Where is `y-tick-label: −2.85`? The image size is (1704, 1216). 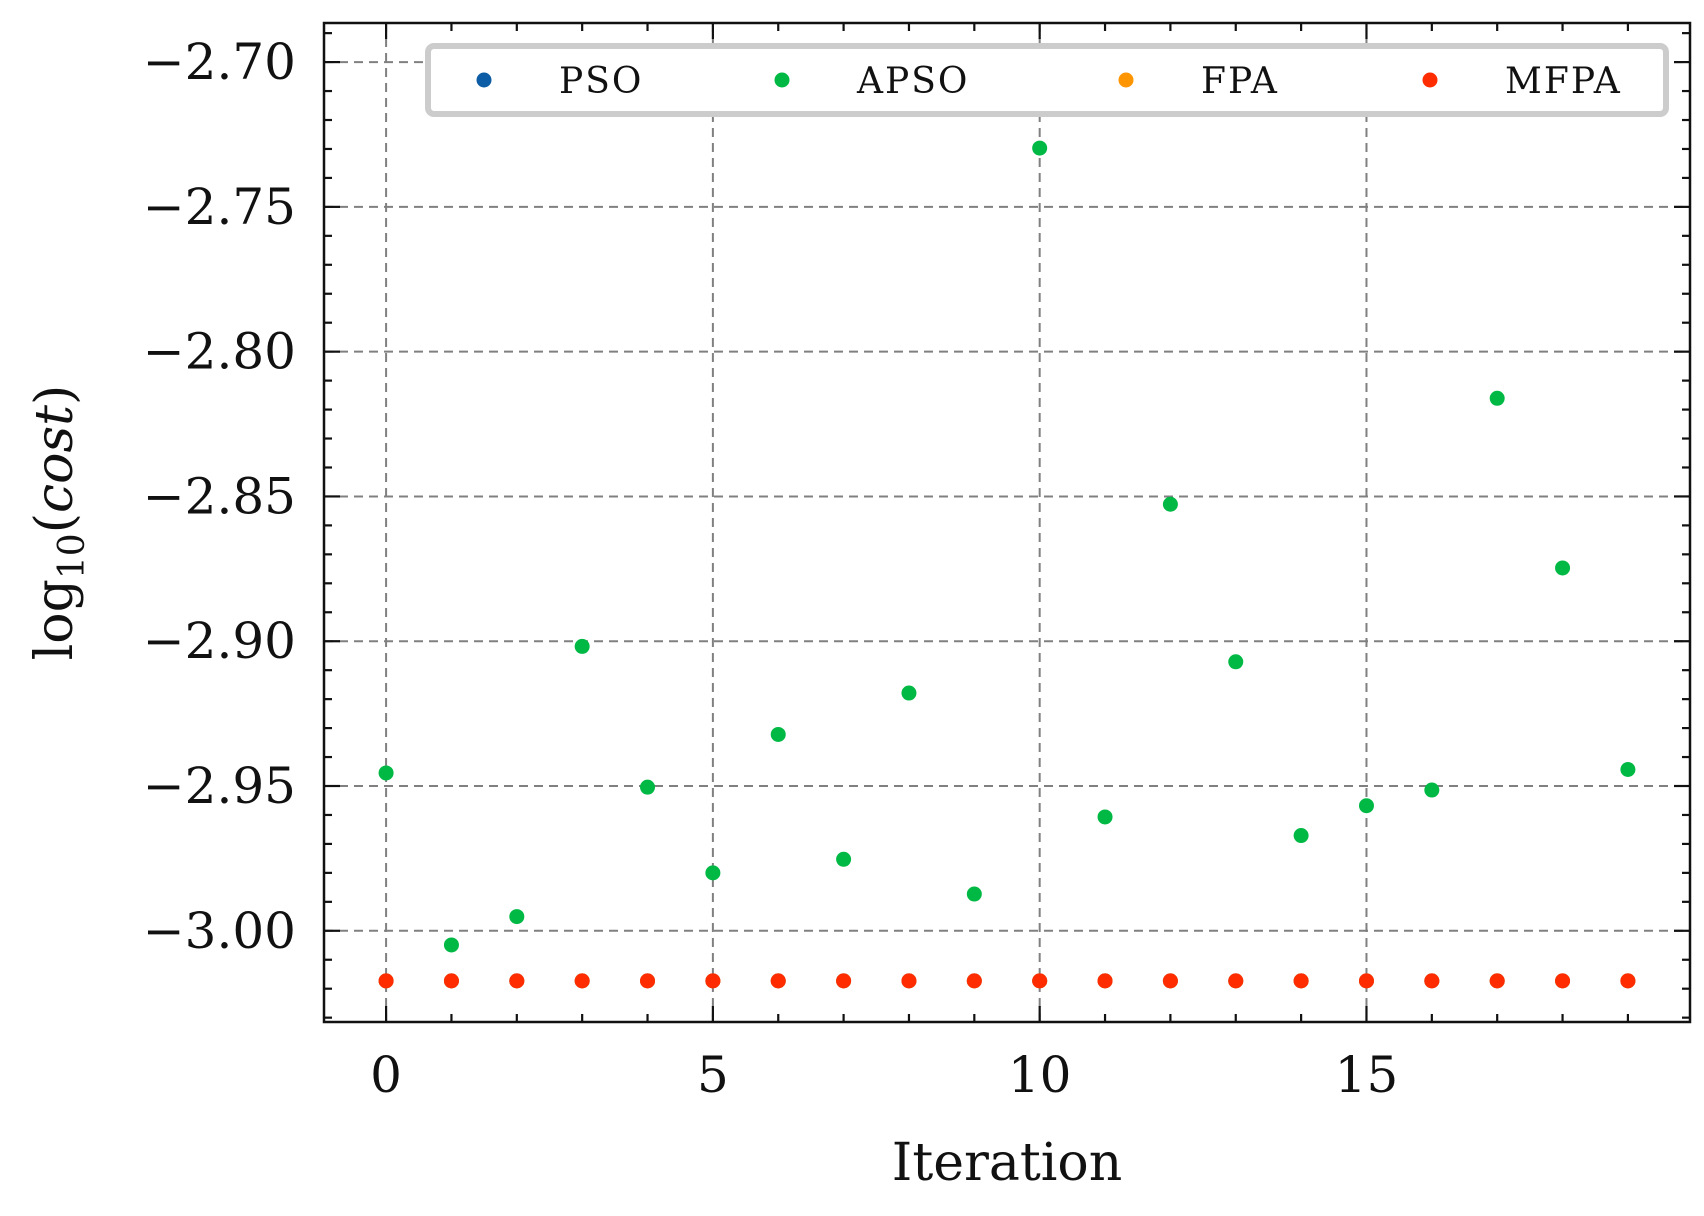
y-tick-label: −2.85 is located at coordinates (219, 496).